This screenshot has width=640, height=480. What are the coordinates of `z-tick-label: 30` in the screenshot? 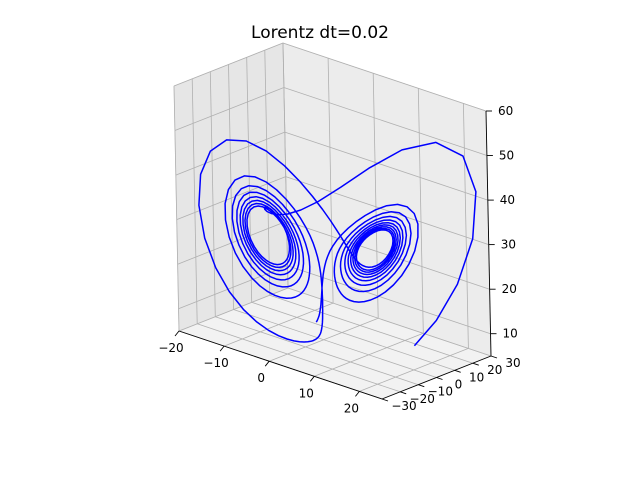 It's located at (508, 245).